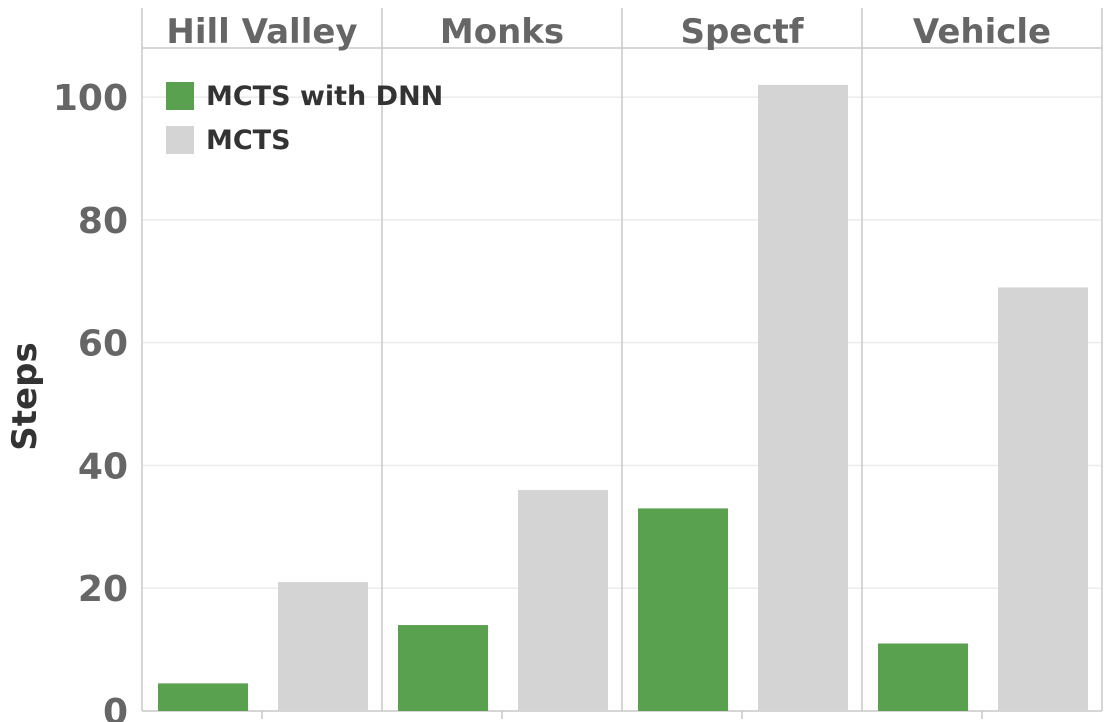 The image size is (1114, 722). What do you see at coordinates (261, 32) in the screenshot?
I see `category-label-hill-valley: Hill Valley` at bounding box center [261, 32].